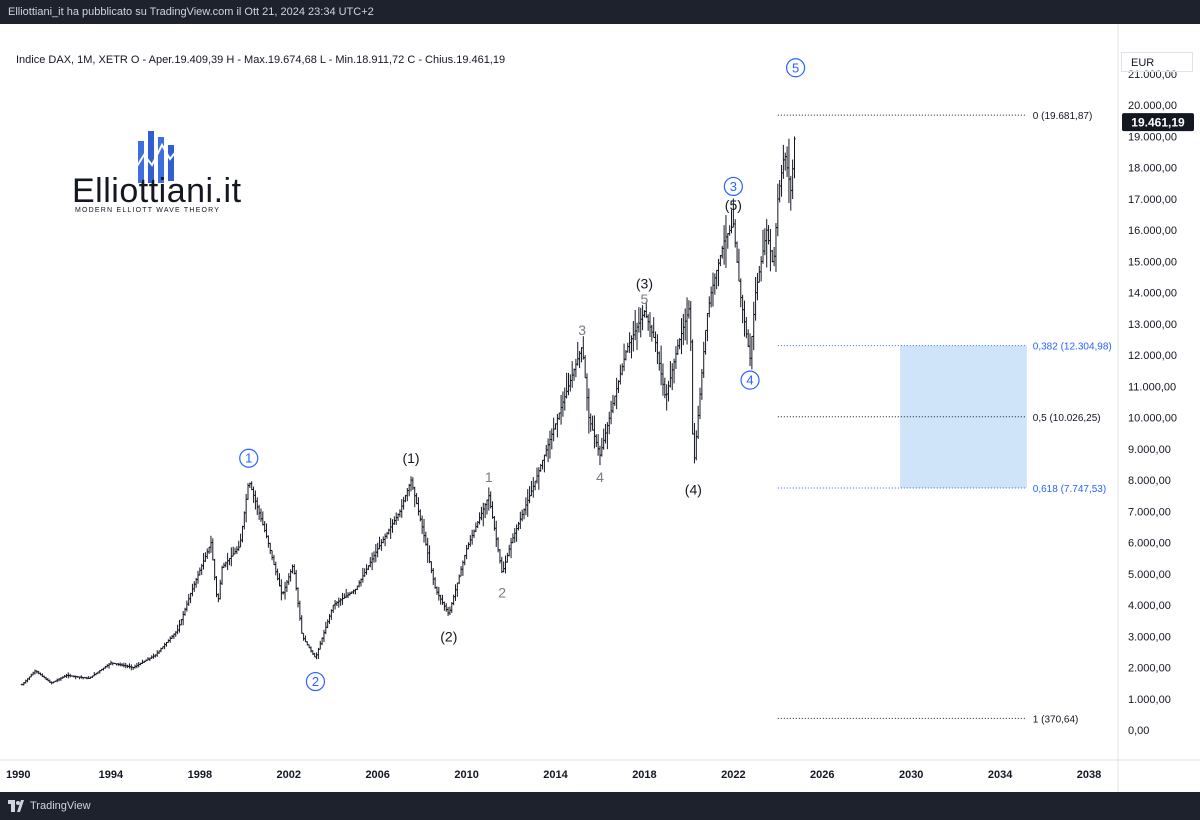  What do you see at coordinates (1069, 489) in the screenshot?
I see `fib-level-label: 0,618 (7.747,53)` at bounding box center [1069, 489].